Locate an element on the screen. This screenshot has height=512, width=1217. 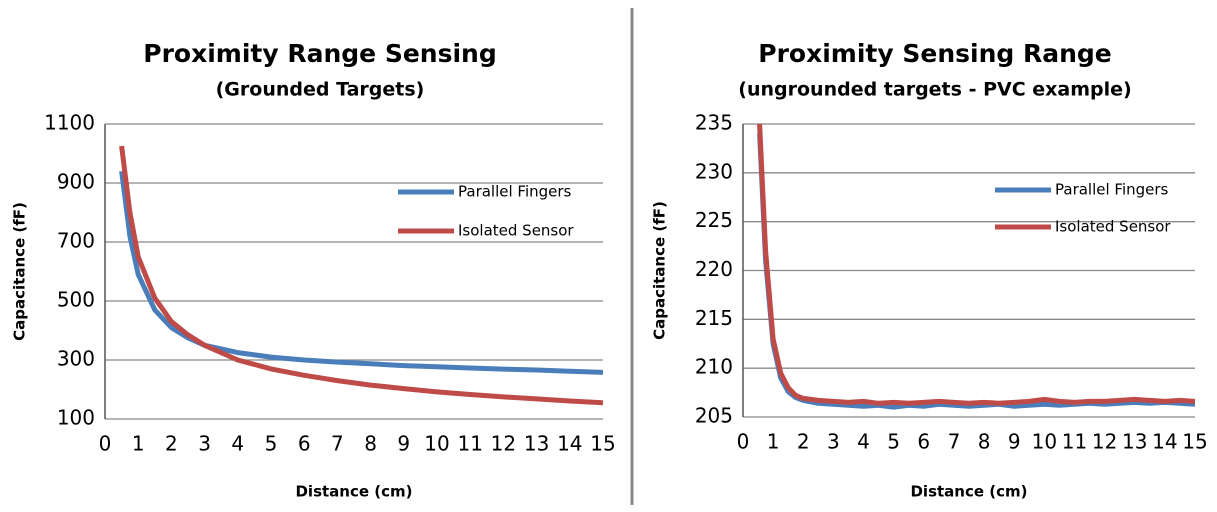
chart-subtitle: (ungrounded targets - PVC example) is located at coordinates (934, 90).